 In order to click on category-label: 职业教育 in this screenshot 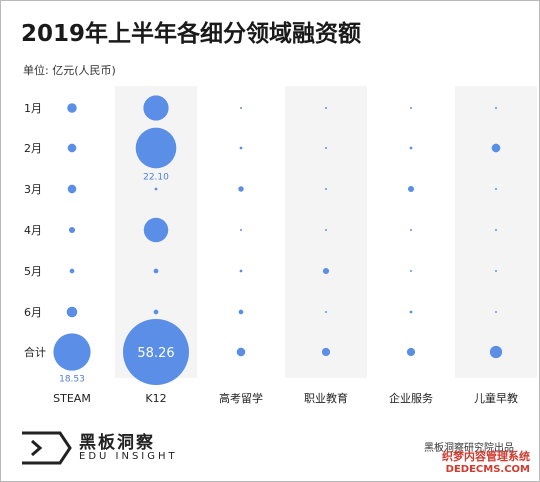, I will do `click(326, 398)`.